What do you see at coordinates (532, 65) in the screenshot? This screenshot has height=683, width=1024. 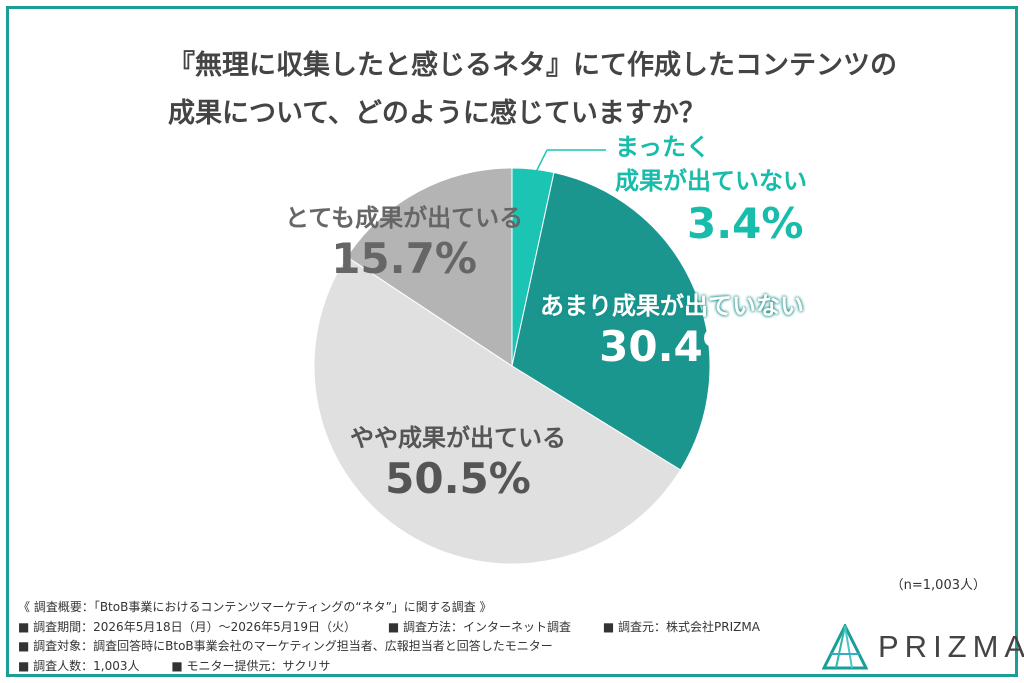 I see `title-line-1: 『無理に収集したと感じるネタ』にて作成したコンテンツの` at bounding box center [532, 65].